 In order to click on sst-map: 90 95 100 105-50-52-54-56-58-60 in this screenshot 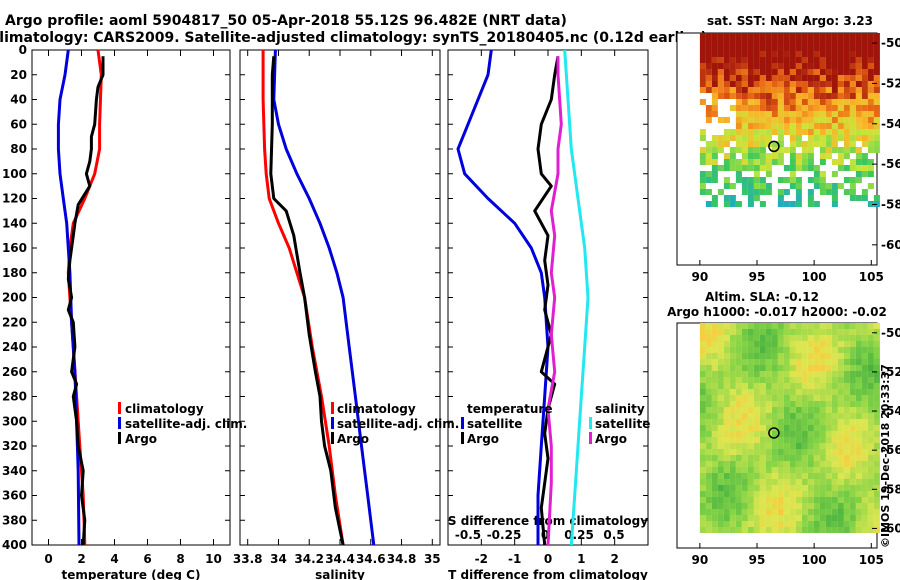, I will do `click(788, 158)`.